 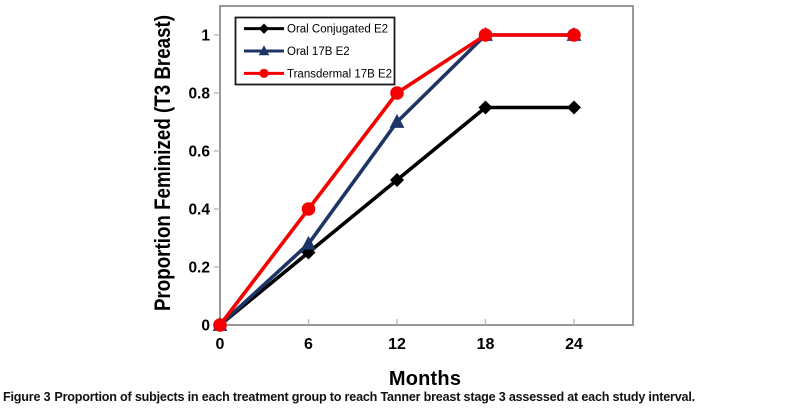 What do you see at coordinates (397, 344) in the screenshot?
I see `x-tick-label: 12` at bounding box center [397, 344].